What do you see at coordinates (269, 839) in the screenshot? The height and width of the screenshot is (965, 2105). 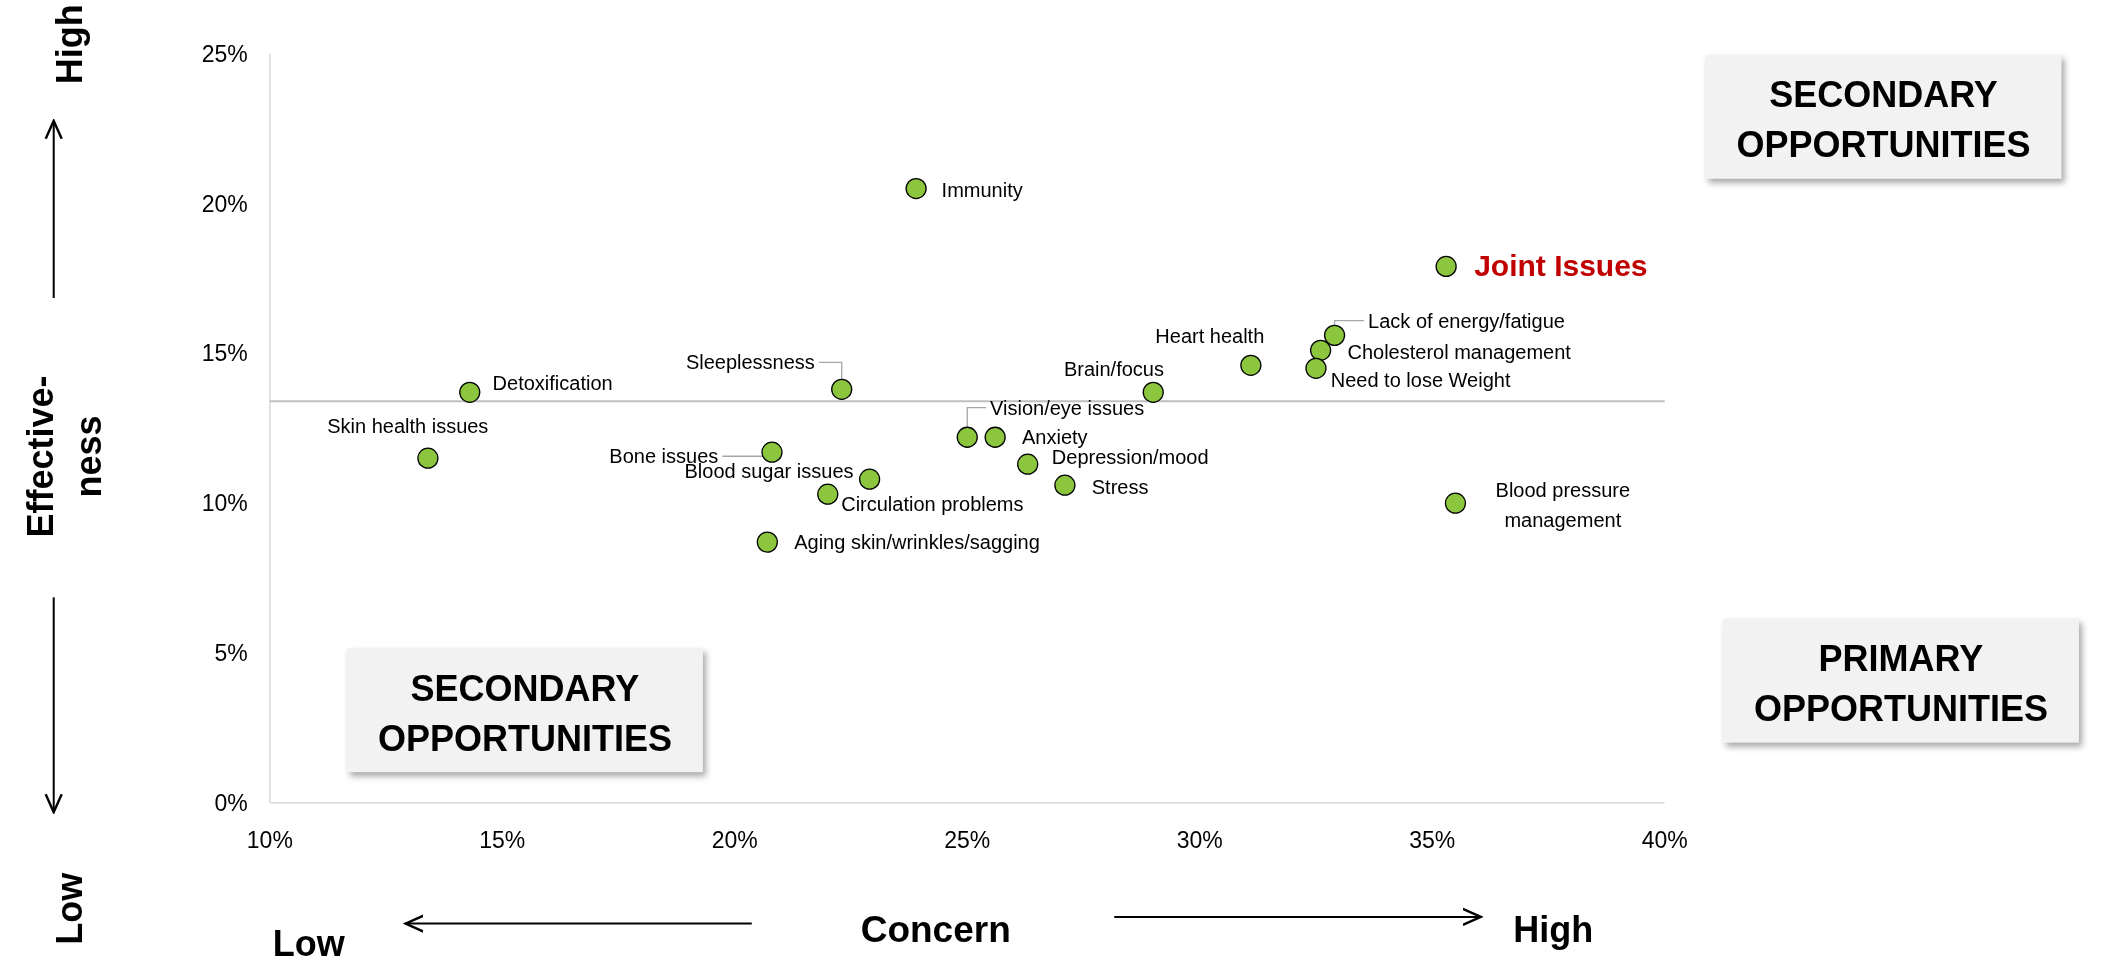 I see `x-tick-label: 10%` at bounding box center [269, 839].